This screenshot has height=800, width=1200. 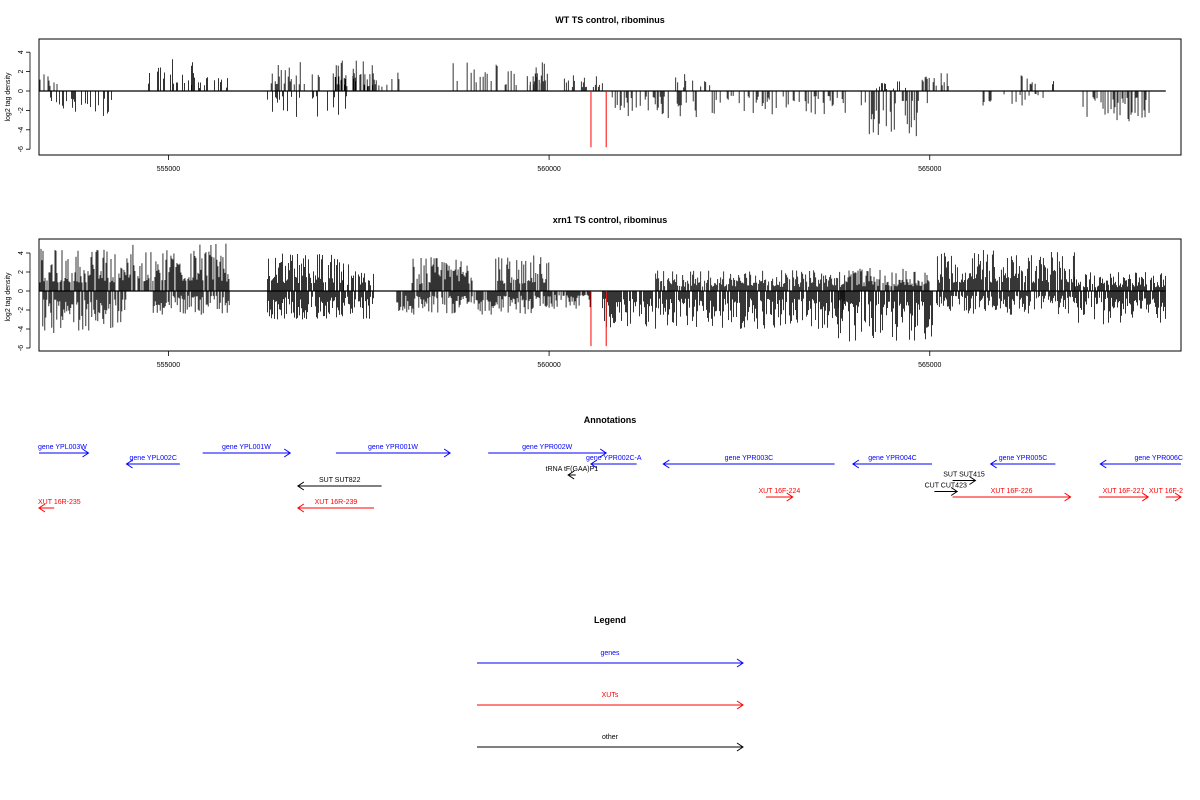 What do you see at coordinates (547, 447) in the screenshot?
I see `feature-label: gene YPR002W` at bounding box center [547, 447].